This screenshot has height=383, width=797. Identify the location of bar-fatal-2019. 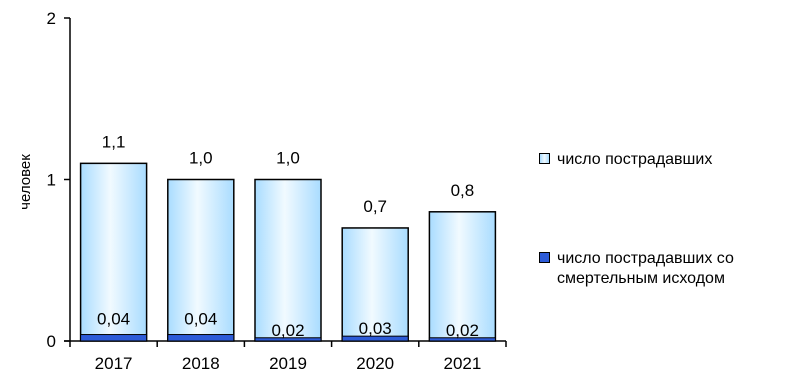
(288, 339).